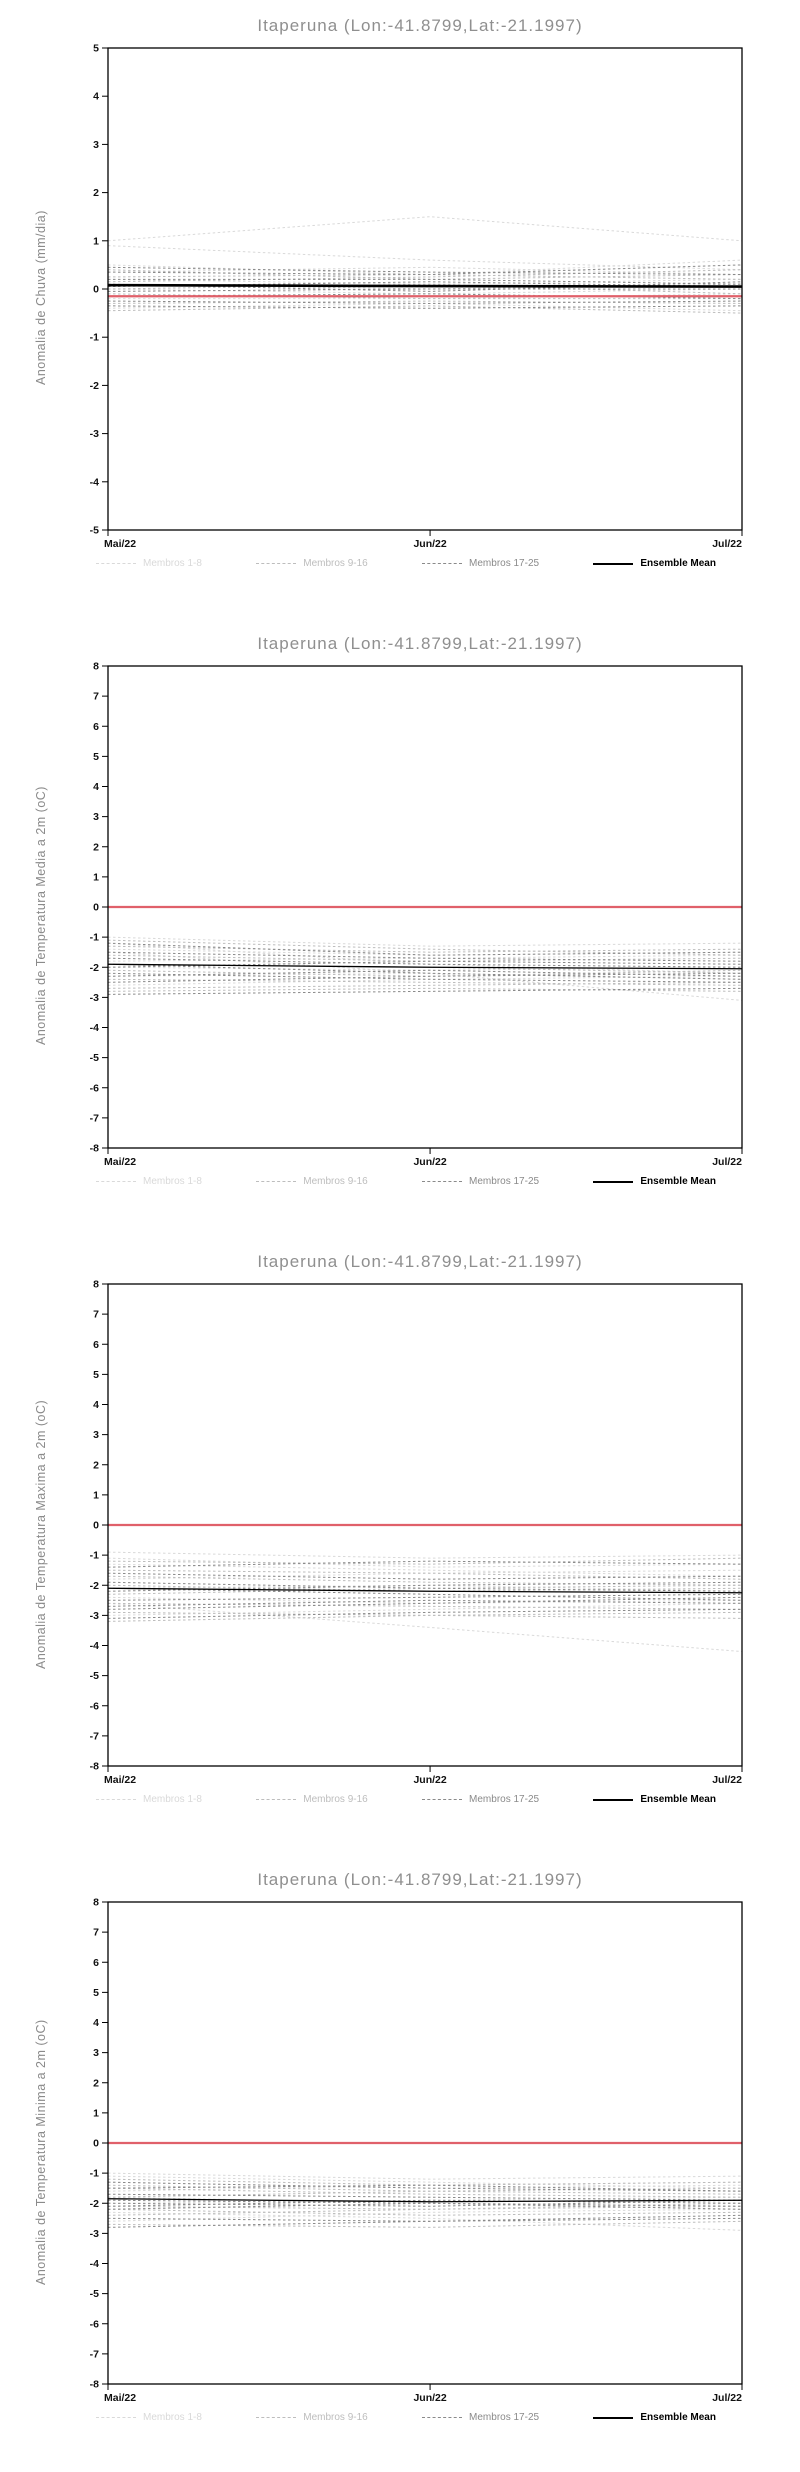  Describe the element at coordinates (96, 145) in the screenshot. I see `y-tick-label: 3` at that location.